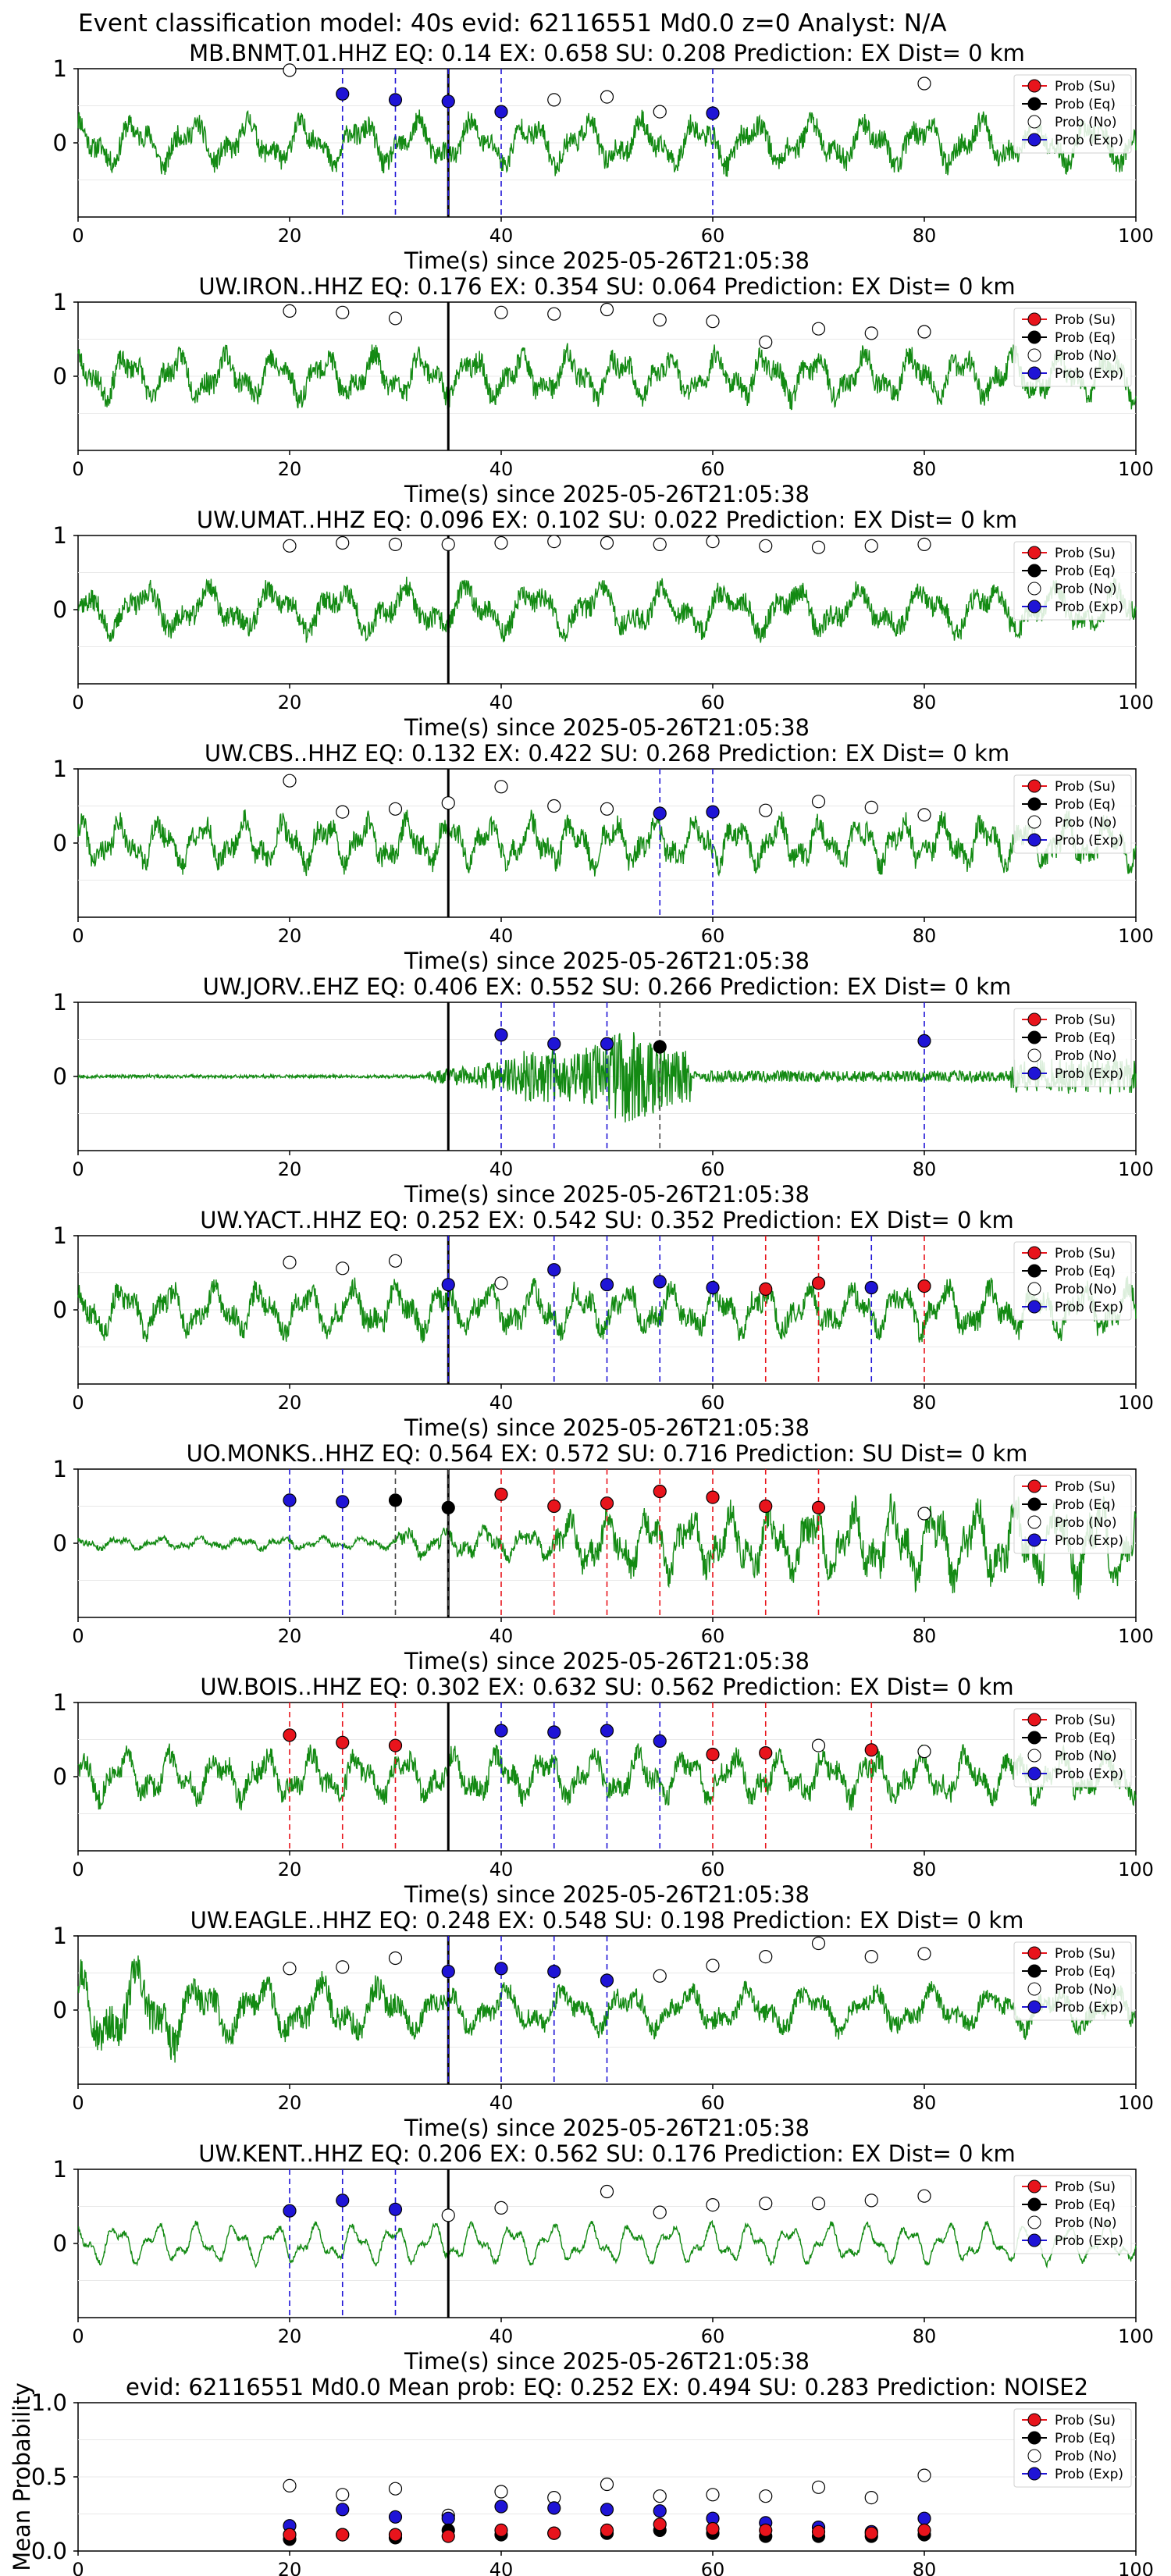 The image size is (1171, 2576). Describe the element at coordinates (713, 2495) in the screenshot. I see `mean-marker-no` at that location.